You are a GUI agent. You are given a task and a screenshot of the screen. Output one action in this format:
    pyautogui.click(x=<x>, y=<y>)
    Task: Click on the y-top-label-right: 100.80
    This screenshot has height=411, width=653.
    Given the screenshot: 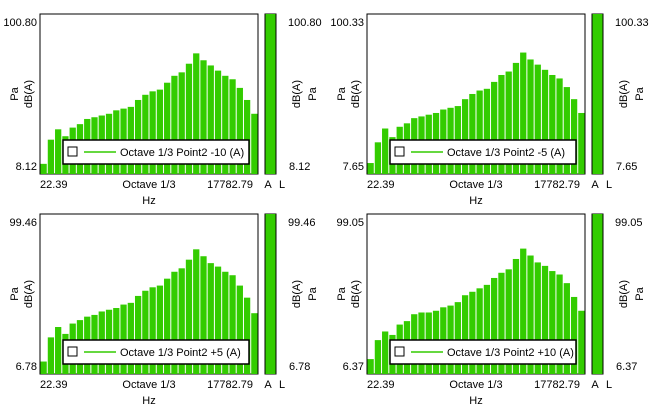 What is the action you would take?
    pyautogui.click(x=305, y=23)
    